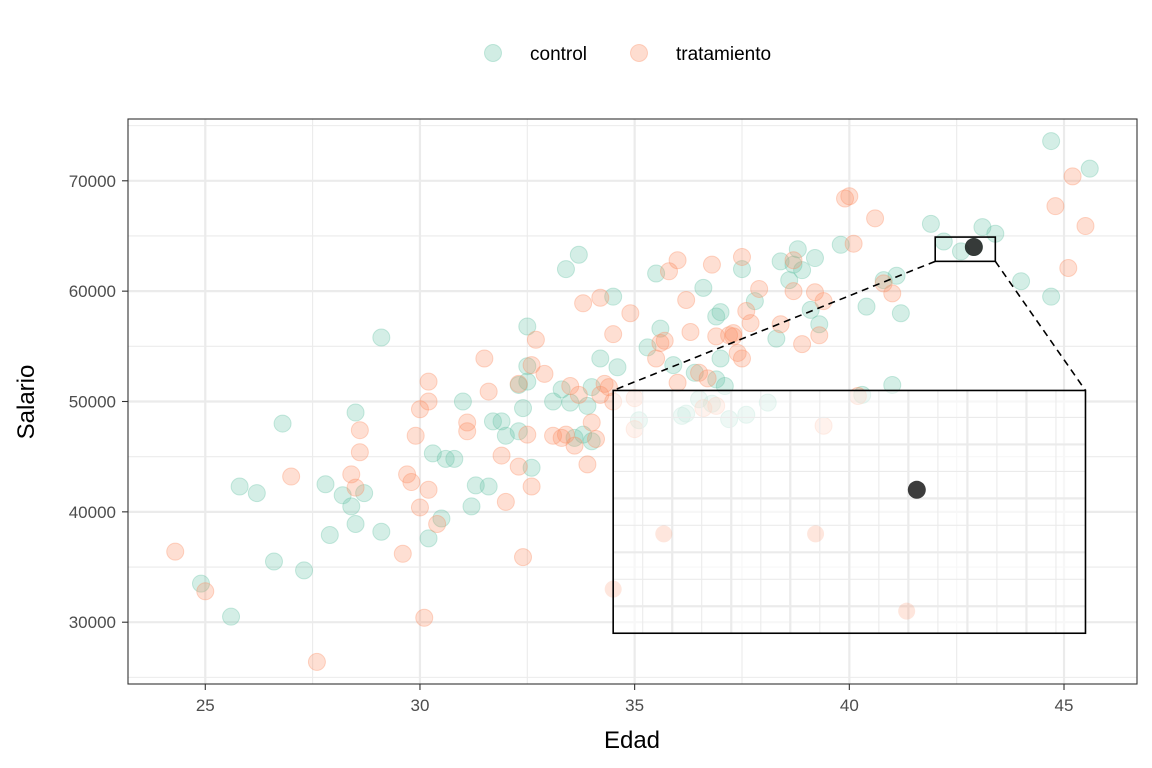  Describe the element at coordinates (92, 181) in the screenshot. I see `y-tick-label: 70000` at that location.